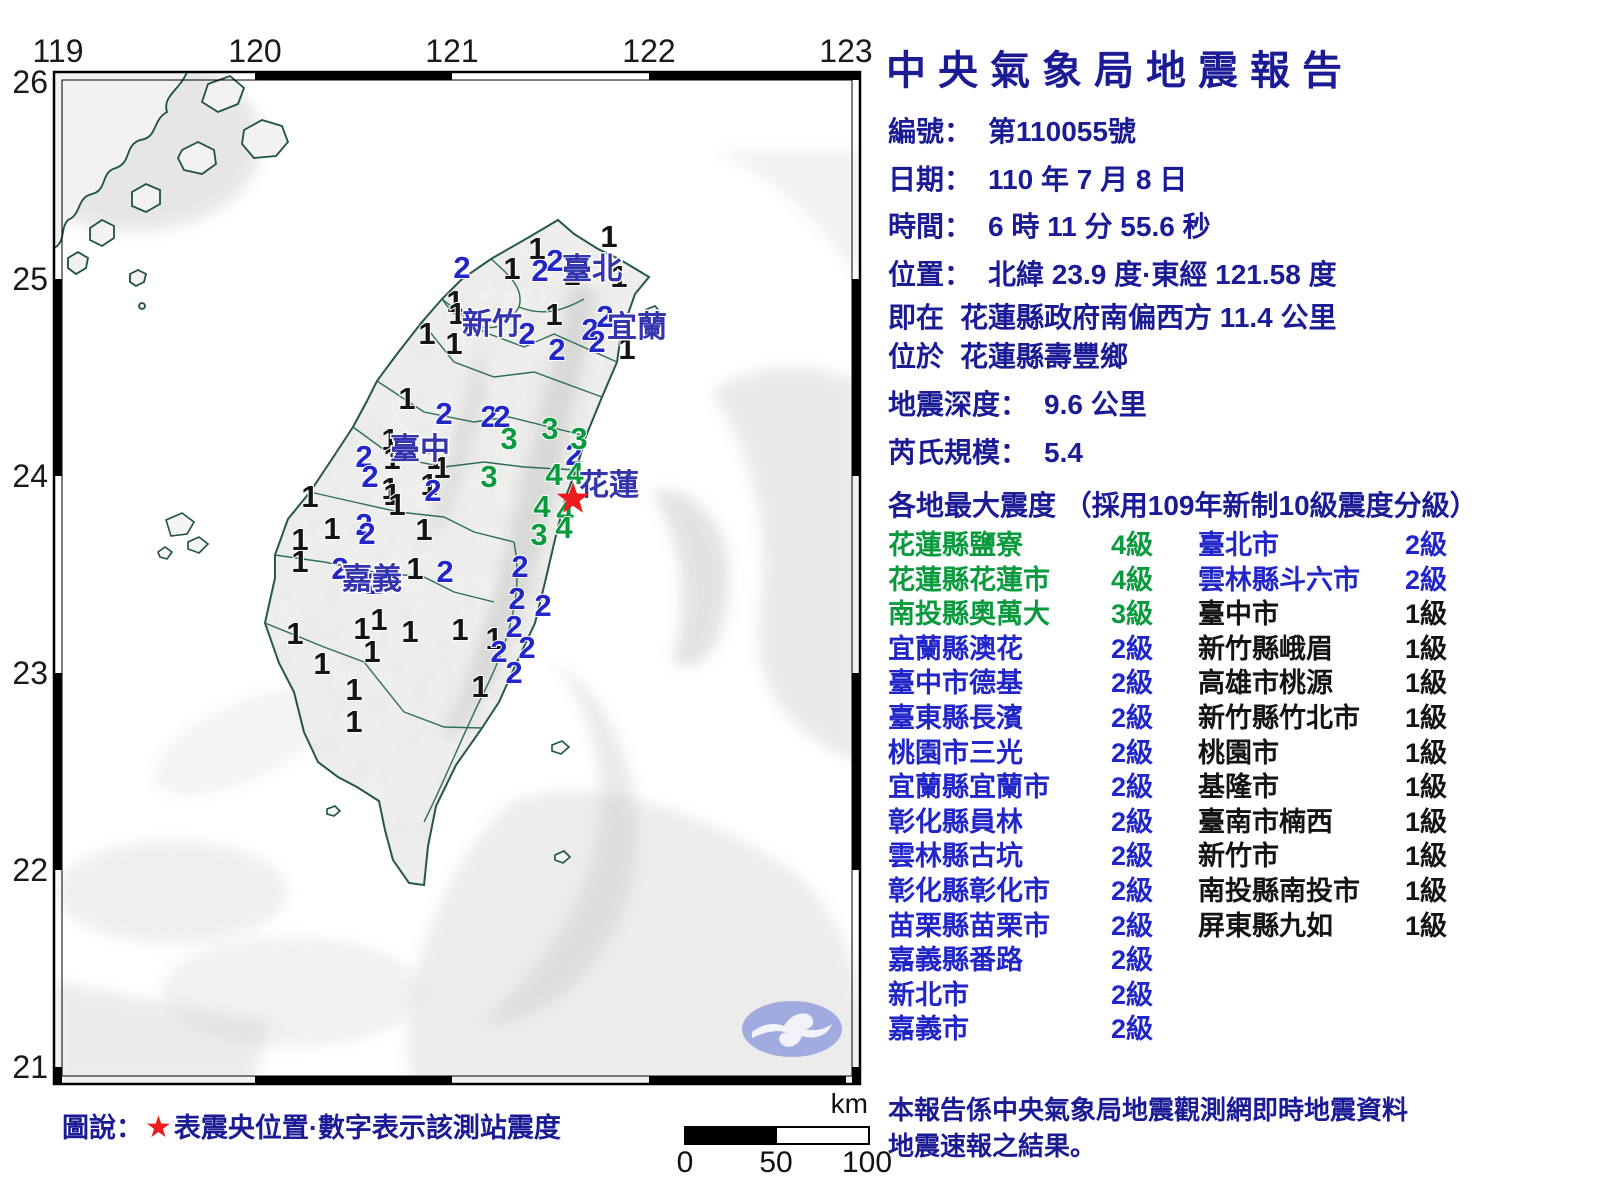  I want to click on field-relative-location: 即在 花蓮縣政府南偏西方 11.4 公里, so click(1112, 317).